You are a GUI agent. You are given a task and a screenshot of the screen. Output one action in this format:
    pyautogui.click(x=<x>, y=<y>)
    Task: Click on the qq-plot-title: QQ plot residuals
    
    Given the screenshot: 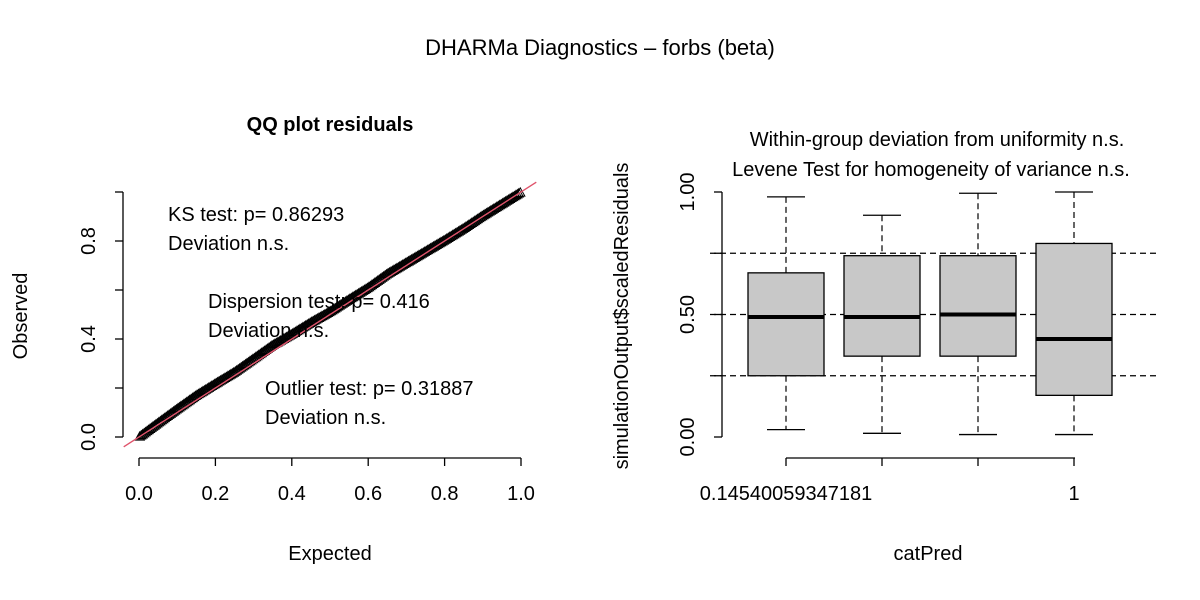 What is the action you would take?
    pyautogui.click(x=330, y=125)
    